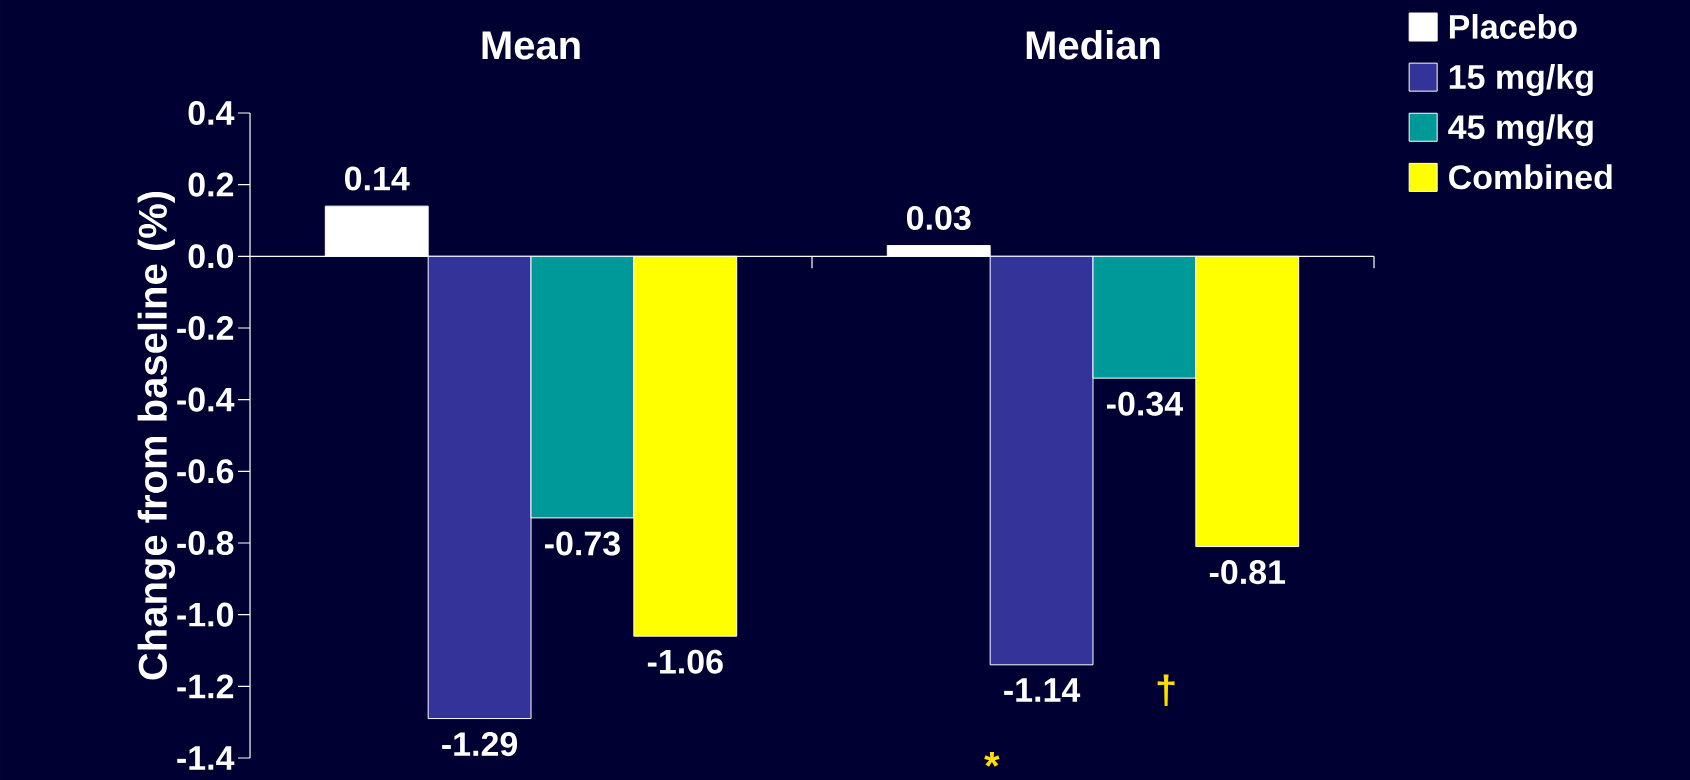  I want to click on data-label: -1.14, so click(1042, 690).